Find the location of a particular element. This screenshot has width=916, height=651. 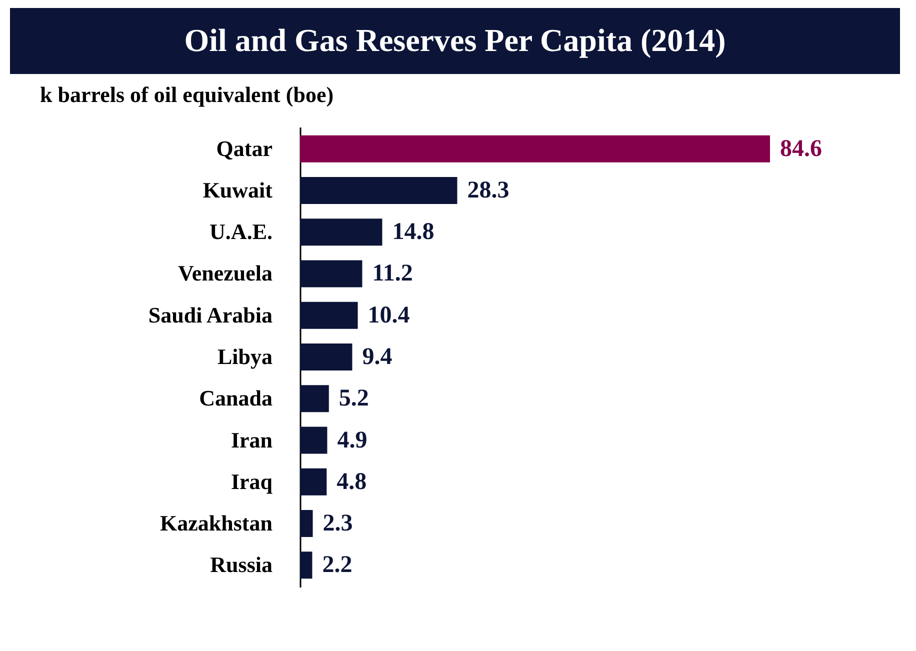

data-label: 84.6 is located at coordinates (801, 149).